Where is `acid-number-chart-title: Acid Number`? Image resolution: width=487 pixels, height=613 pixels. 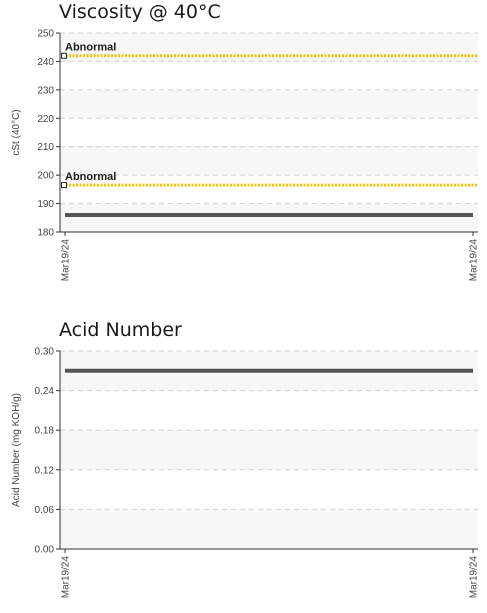 acid-number-chart-title: Acid Number is located at coordinates (120, 330).